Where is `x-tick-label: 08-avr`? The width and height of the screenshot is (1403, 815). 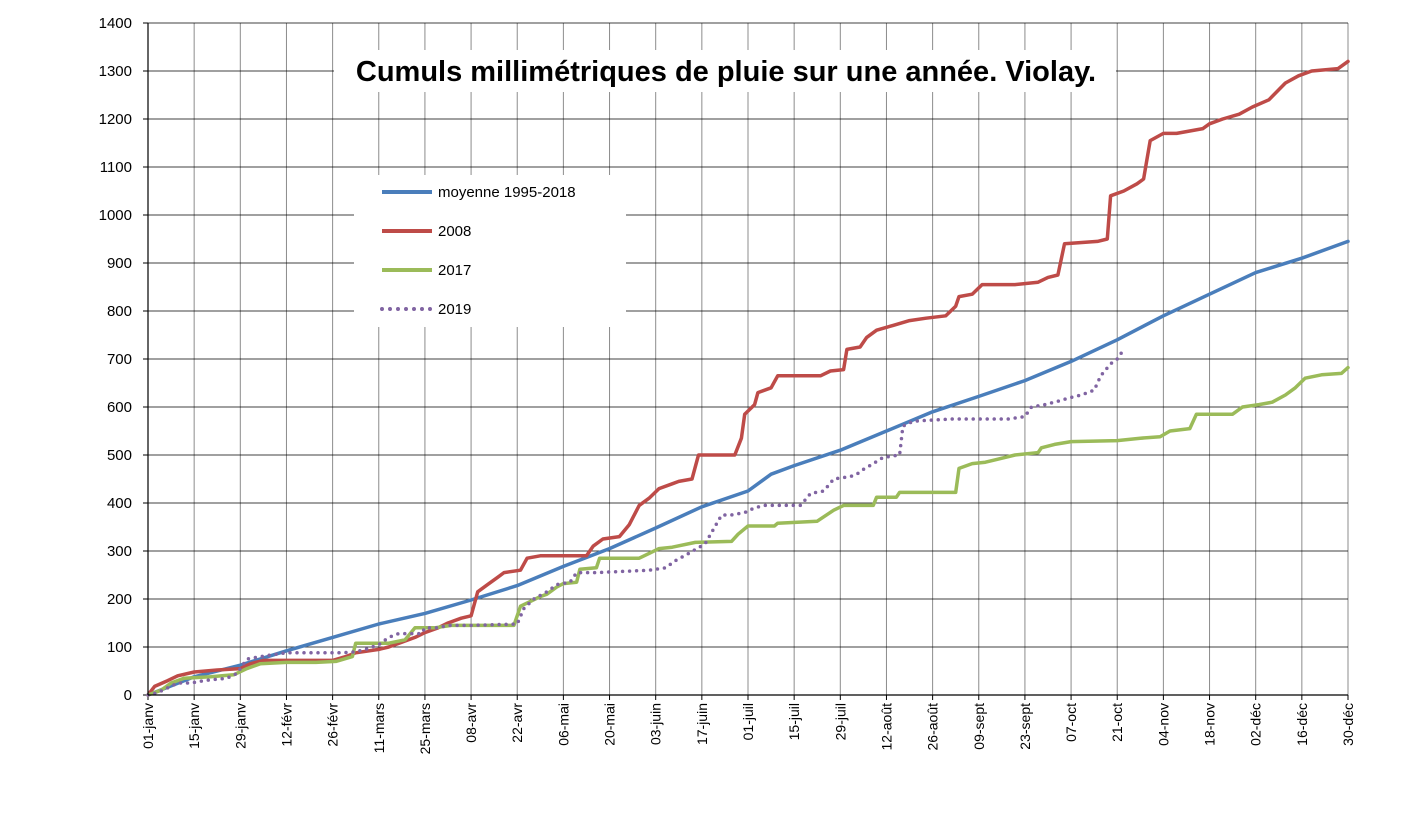 x-tick-label: 08-avr is located at coordinates (471, 723).